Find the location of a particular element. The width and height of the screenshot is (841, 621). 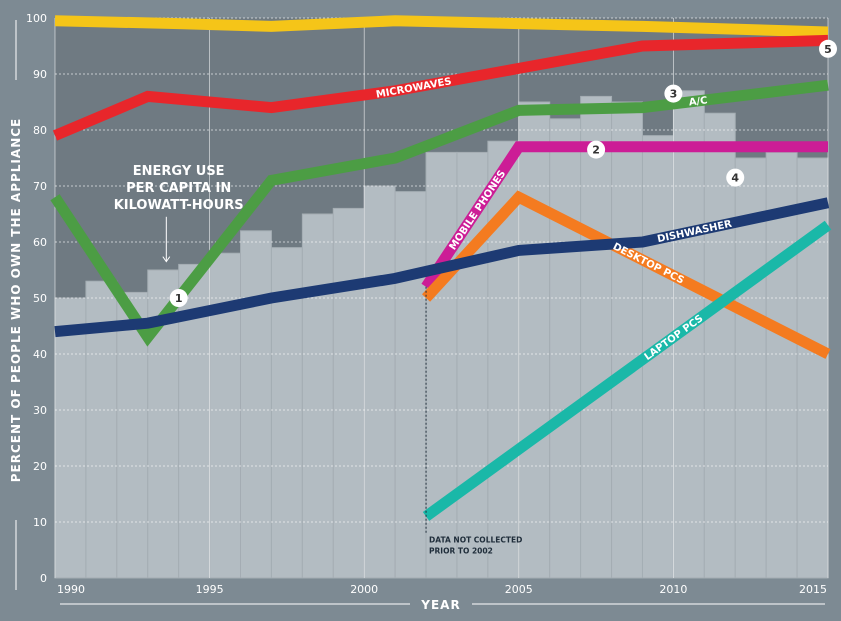

y-tick-label-100: 100 is located at coordinates (36, 18).